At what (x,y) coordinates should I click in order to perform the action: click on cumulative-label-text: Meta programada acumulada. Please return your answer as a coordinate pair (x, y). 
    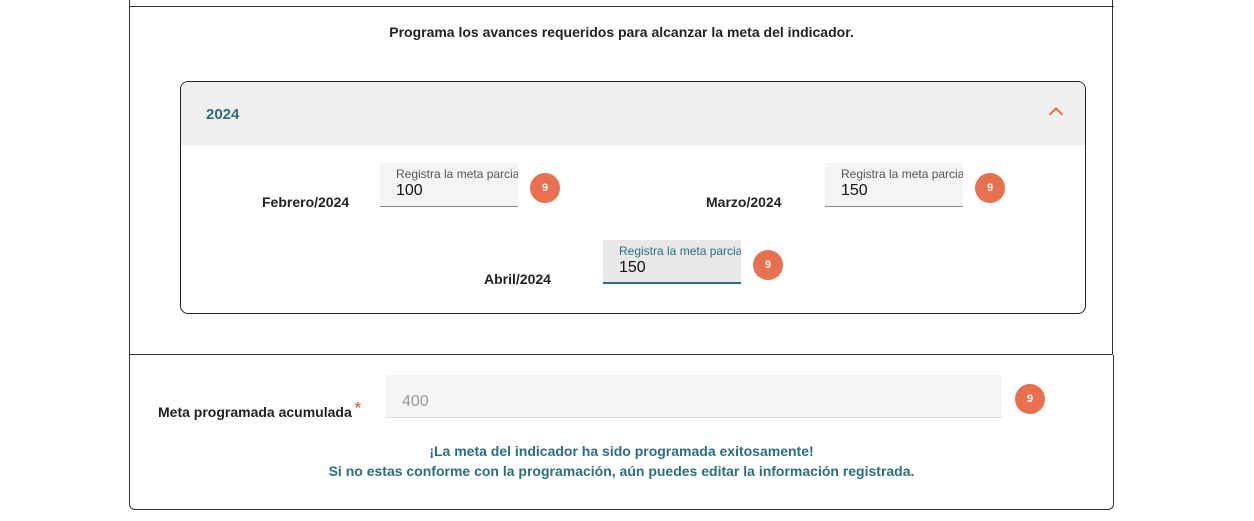
    Looking at the image, I should click on (255, 412).